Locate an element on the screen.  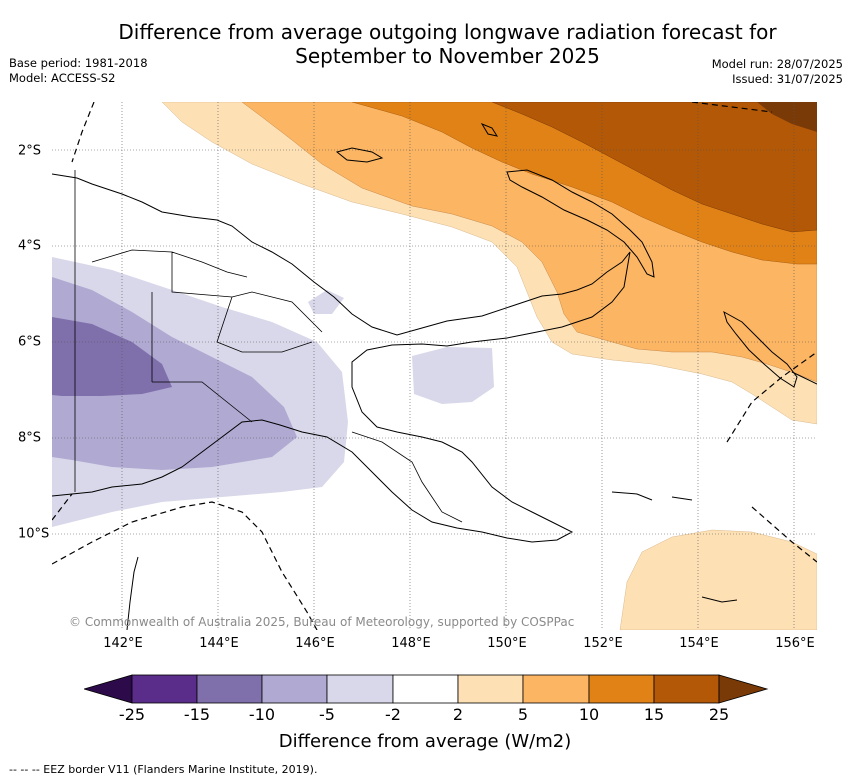
lat-label-8s: 8°S is located at coordinates (30, 438).